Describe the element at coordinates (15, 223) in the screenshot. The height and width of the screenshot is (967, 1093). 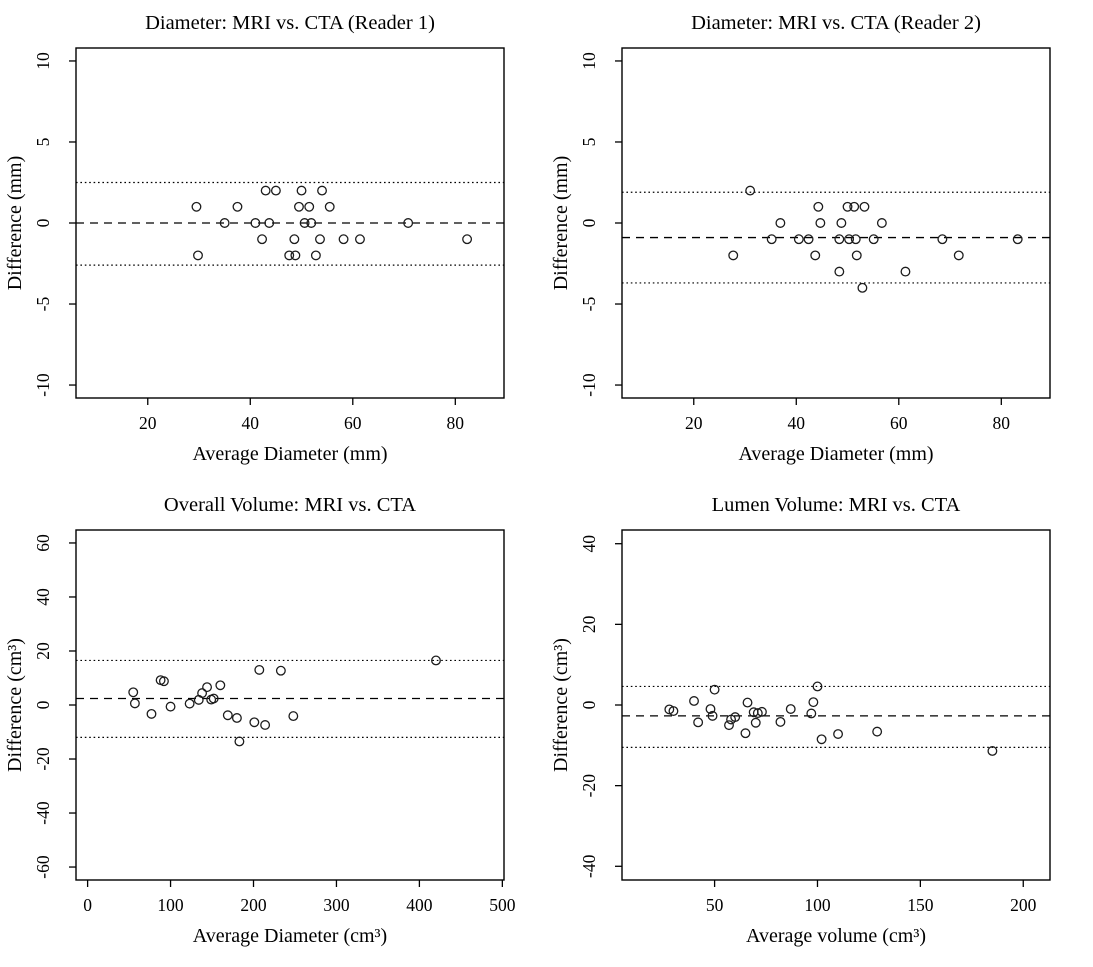
I see `y-axis-label: Difference (mm)` at that location.